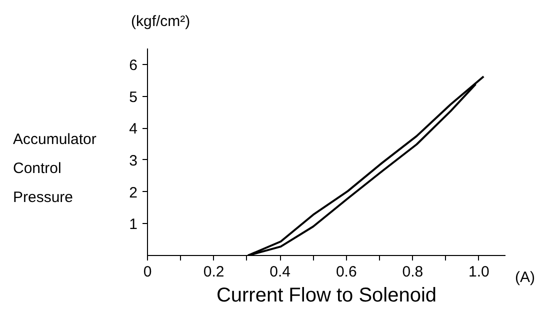 Image resolution: width=560 pixels, height=330 pixels. What do you see at coordinates (213, 272) in the screenshot?
I see `x-tick-label: 0.2` at bounding box center [213, 272].